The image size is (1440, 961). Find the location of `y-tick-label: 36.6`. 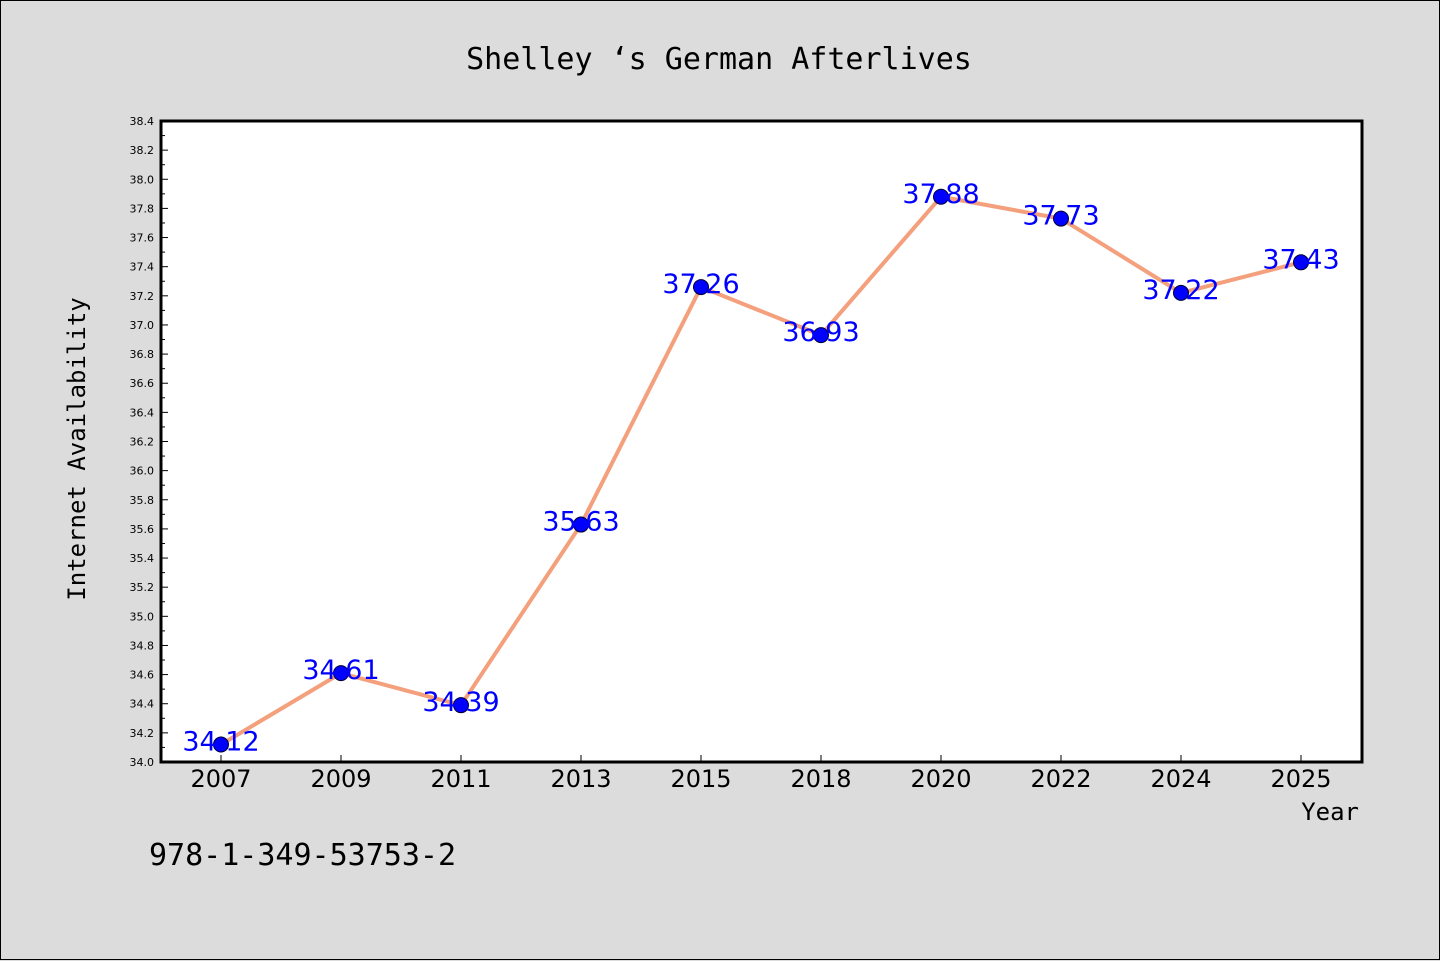

y-tick-label: 36.6 is located at coordinates (142, 383).